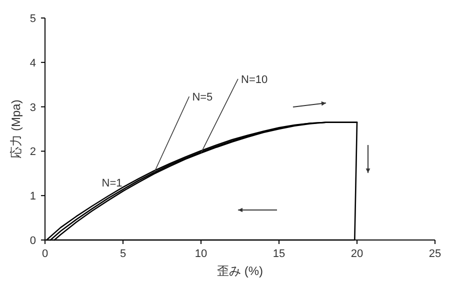 The width and height of the screenshot is (450, 295). Describe the element at coordinates (202, 98) in the screenshot. I see `text: N=5` at that location.